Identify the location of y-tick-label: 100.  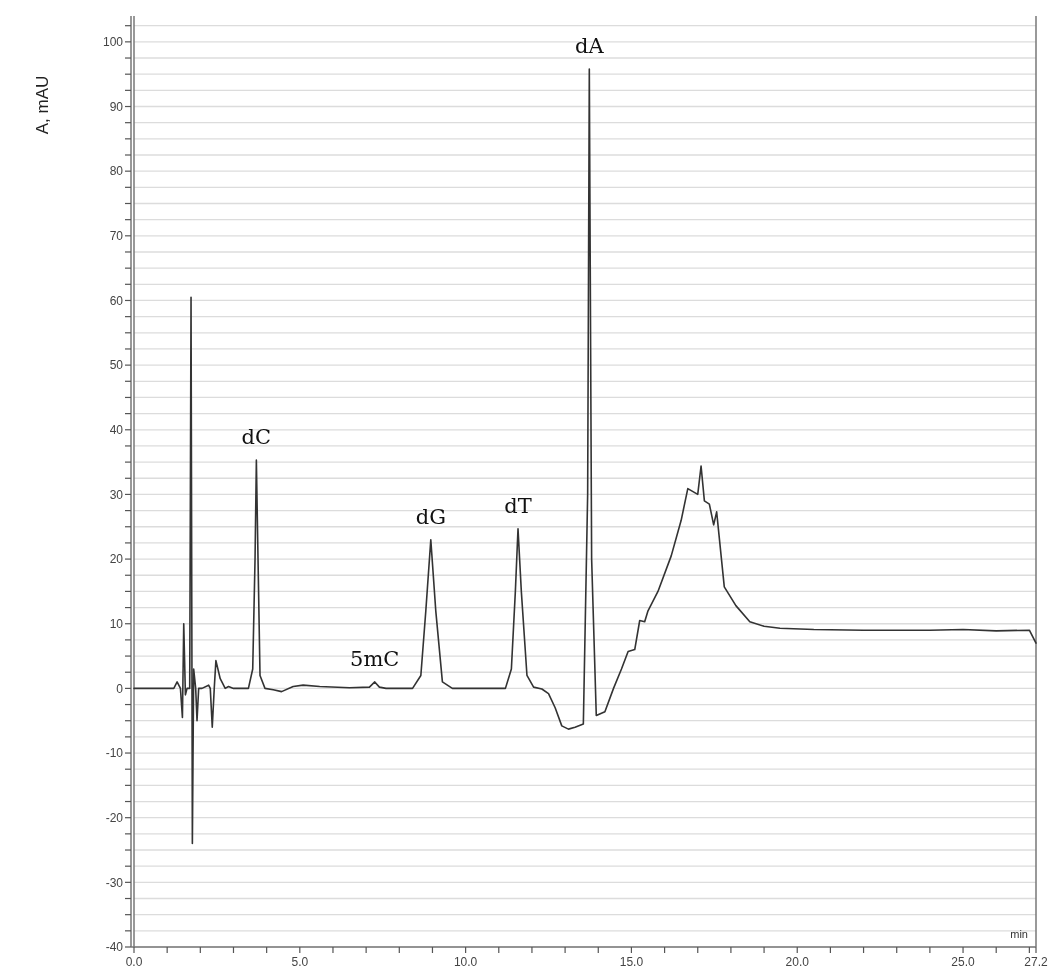
(113, 42).